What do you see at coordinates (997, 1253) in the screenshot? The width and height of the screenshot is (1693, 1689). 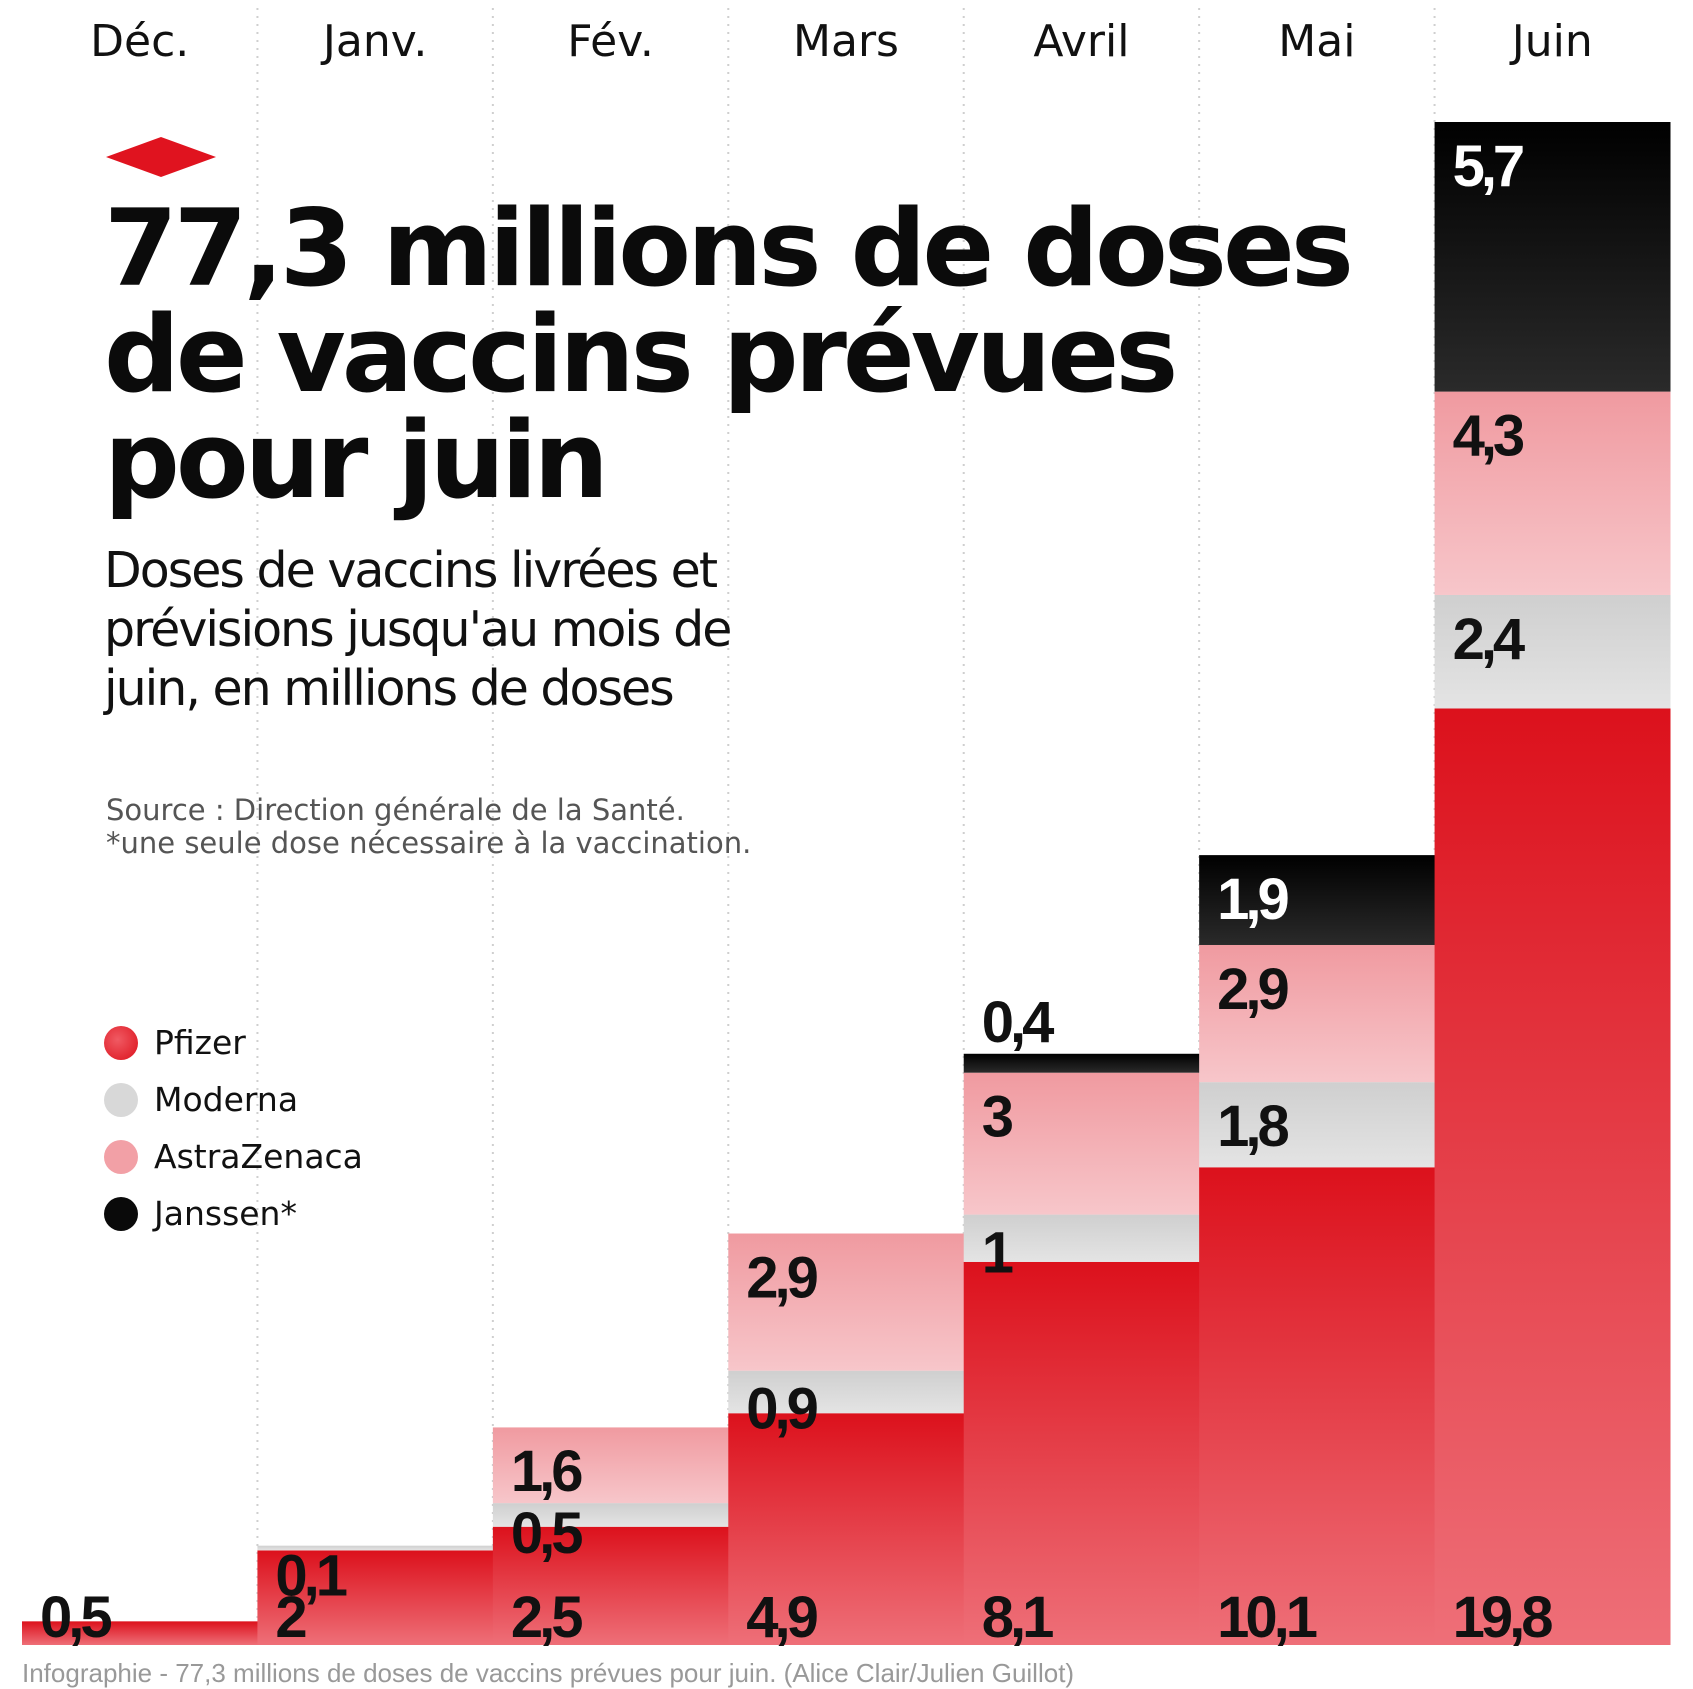 I see `value-label-moderna-avril: 1` at bounding box center [997, 1253].